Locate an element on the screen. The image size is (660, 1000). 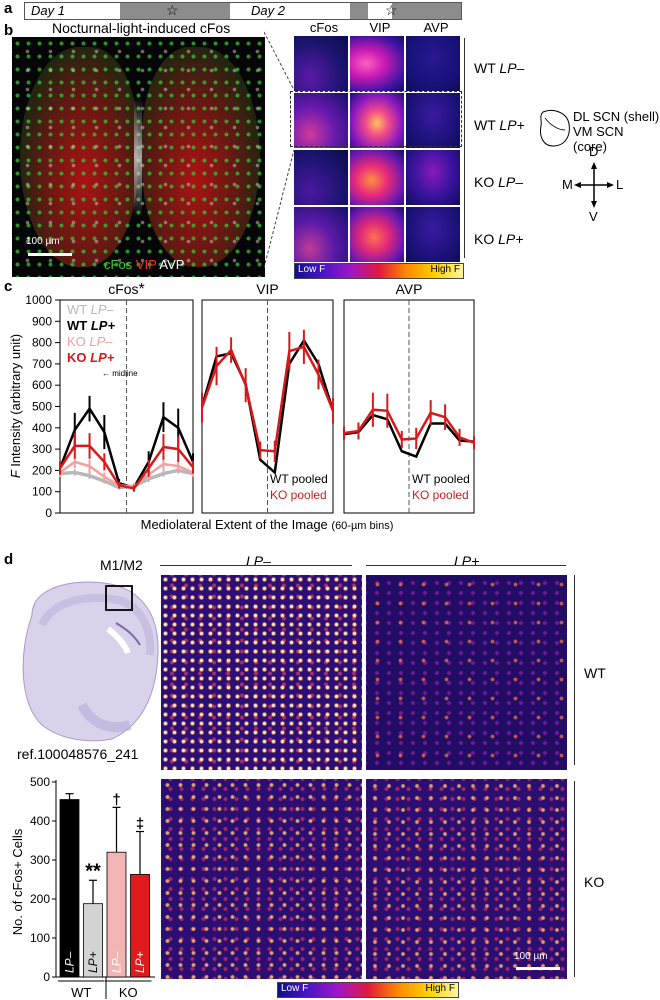
heatmap-row-cond: LP– is located at coordinates (511, 182).